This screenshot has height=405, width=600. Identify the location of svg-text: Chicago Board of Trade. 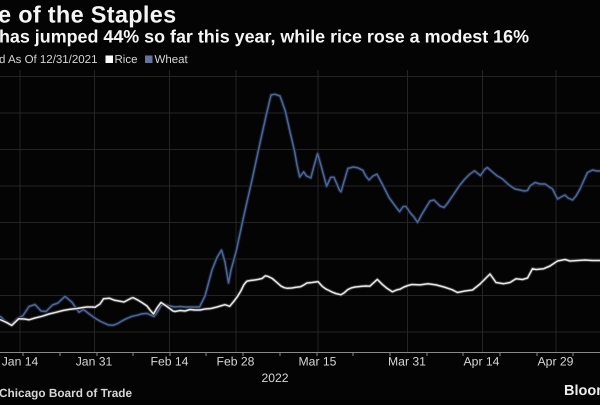
(66, 393).